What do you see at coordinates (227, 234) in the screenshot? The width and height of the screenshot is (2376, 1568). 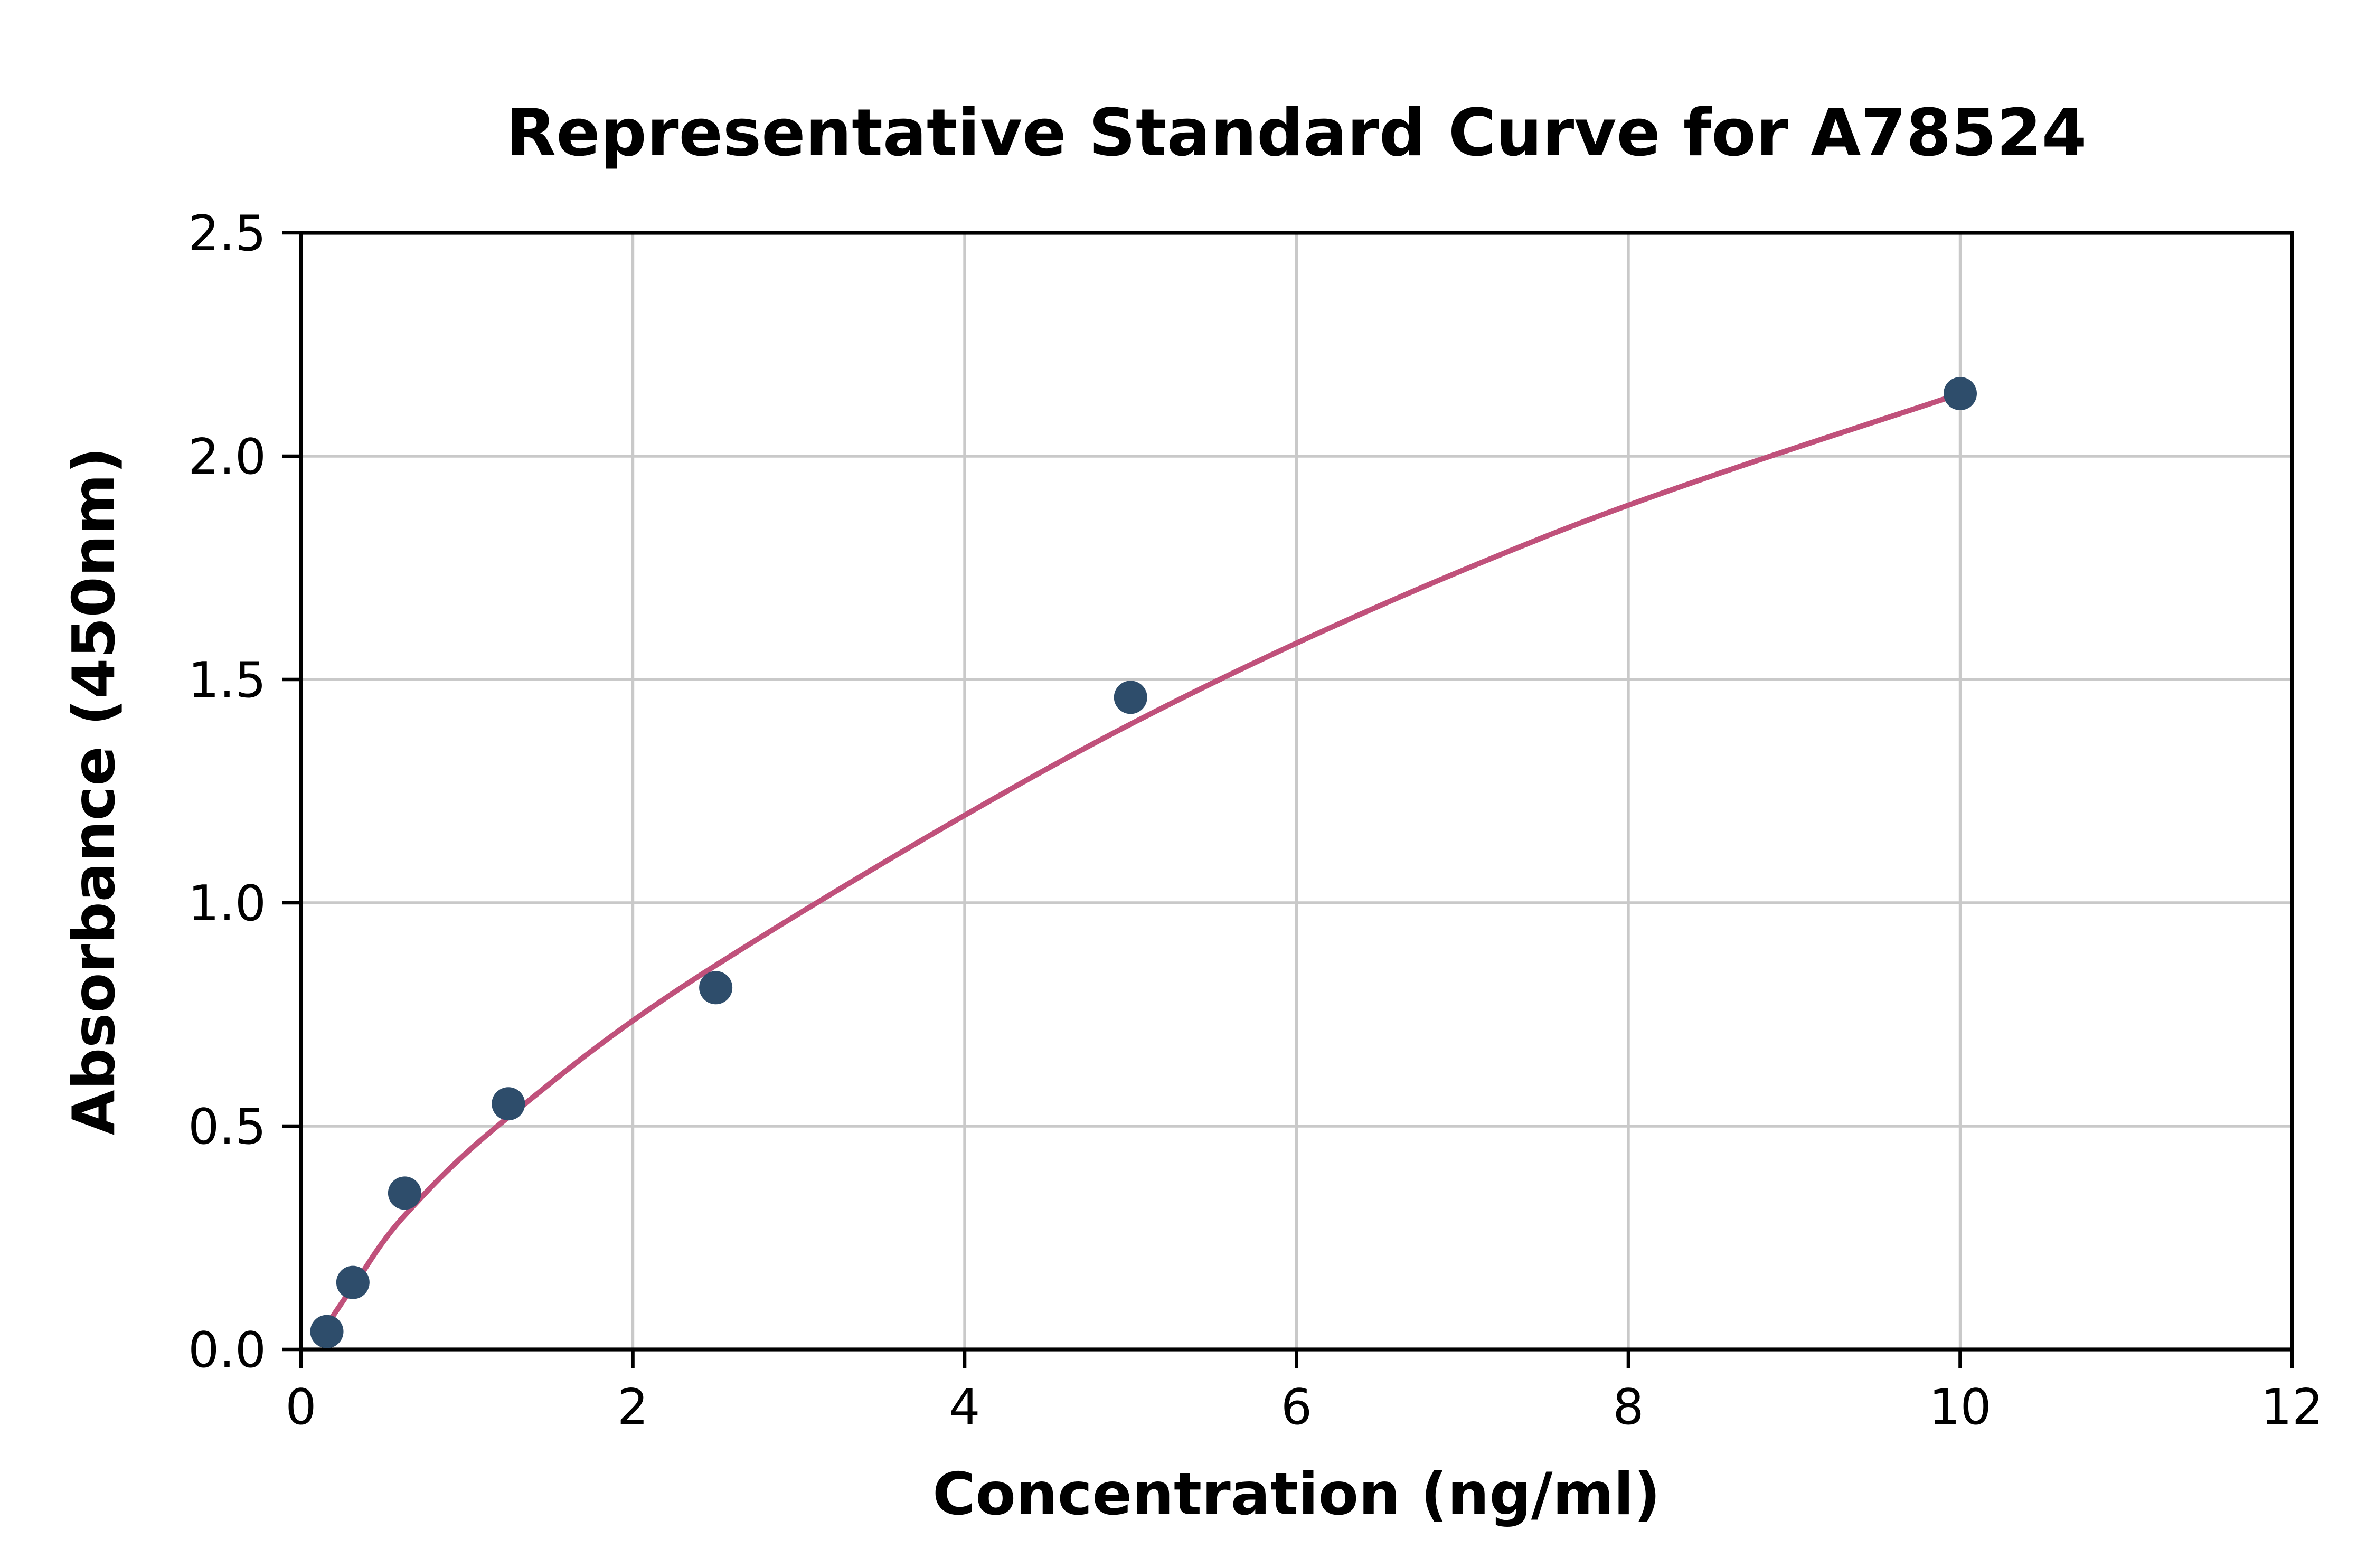 I see `y-tick-label: 2.5` at bounding box center [227, 234].